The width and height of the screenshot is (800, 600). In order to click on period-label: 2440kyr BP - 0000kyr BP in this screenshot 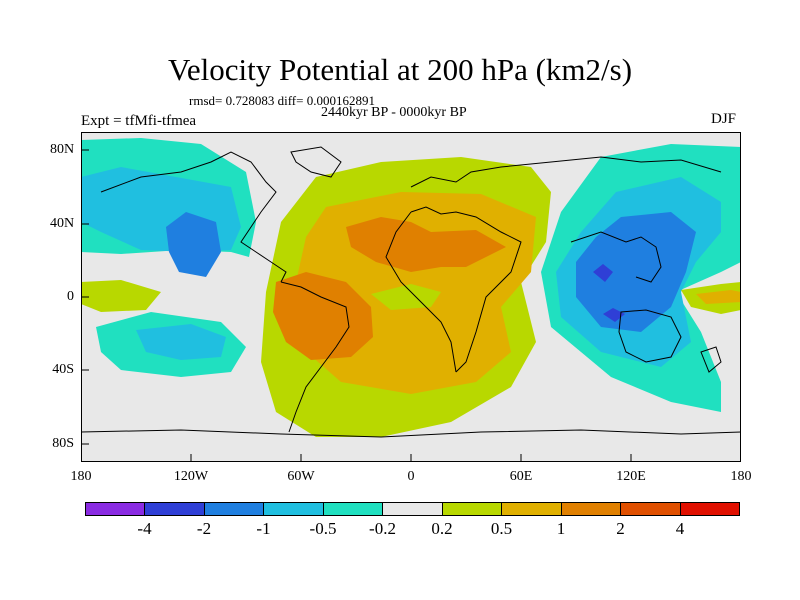, I will do `click(394, 112)`.